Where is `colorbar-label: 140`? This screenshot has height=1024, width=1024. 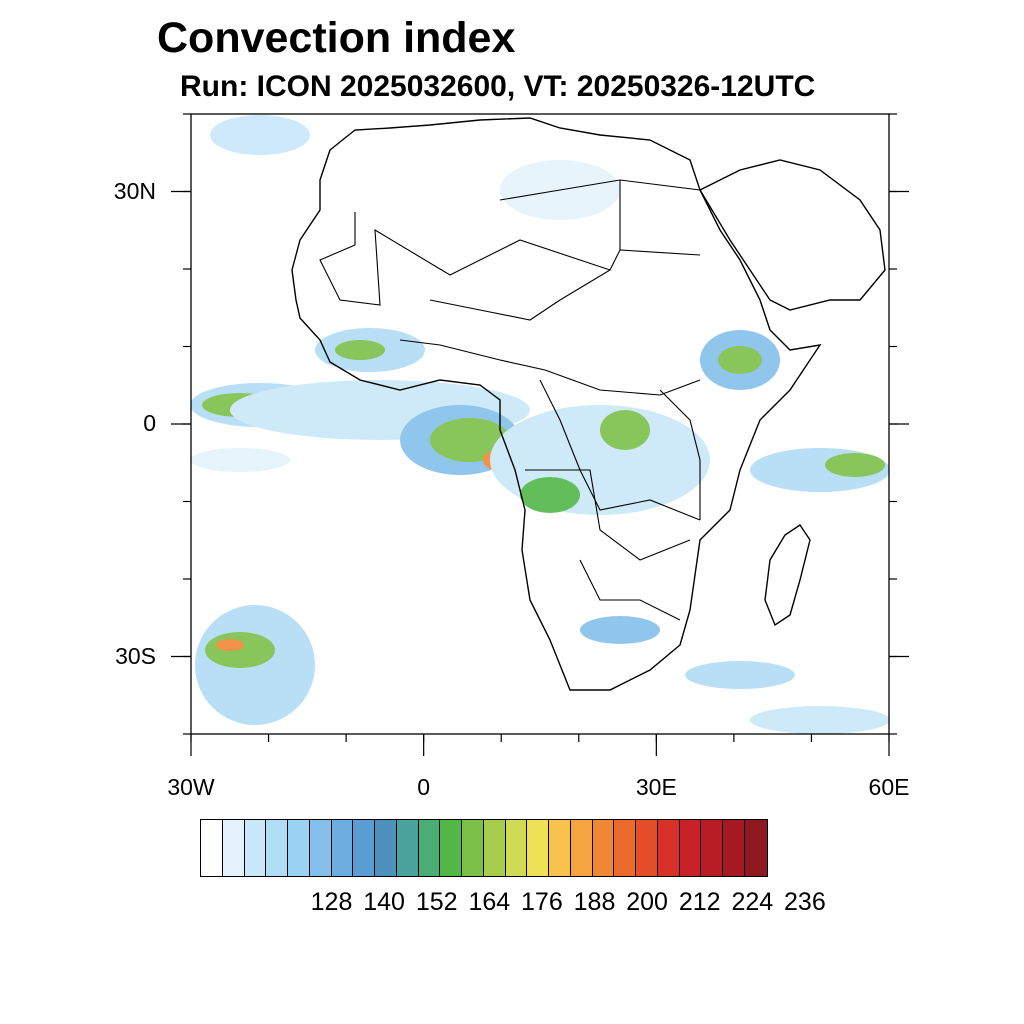
colorbar-label: 140 is located at coordinates (384, 902).